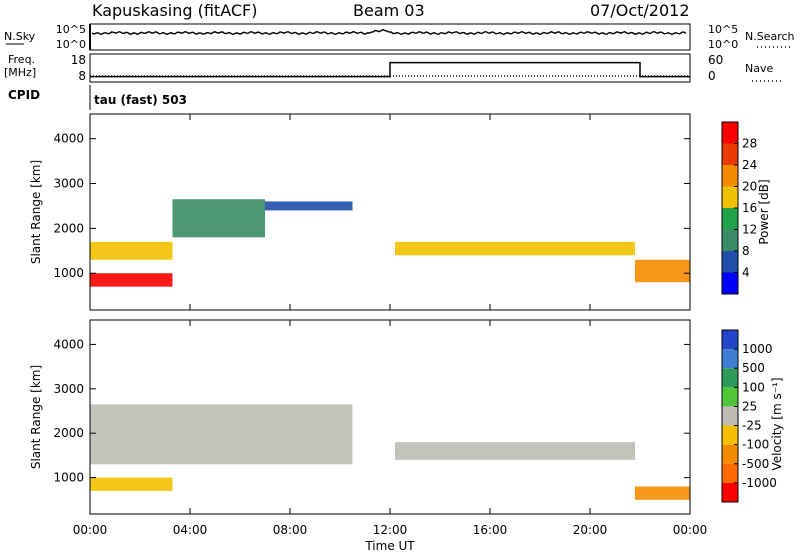 The width and height of the screenshot is (800, 554). I want to click on nave-tick-bottom: 0, so click(712, 76).